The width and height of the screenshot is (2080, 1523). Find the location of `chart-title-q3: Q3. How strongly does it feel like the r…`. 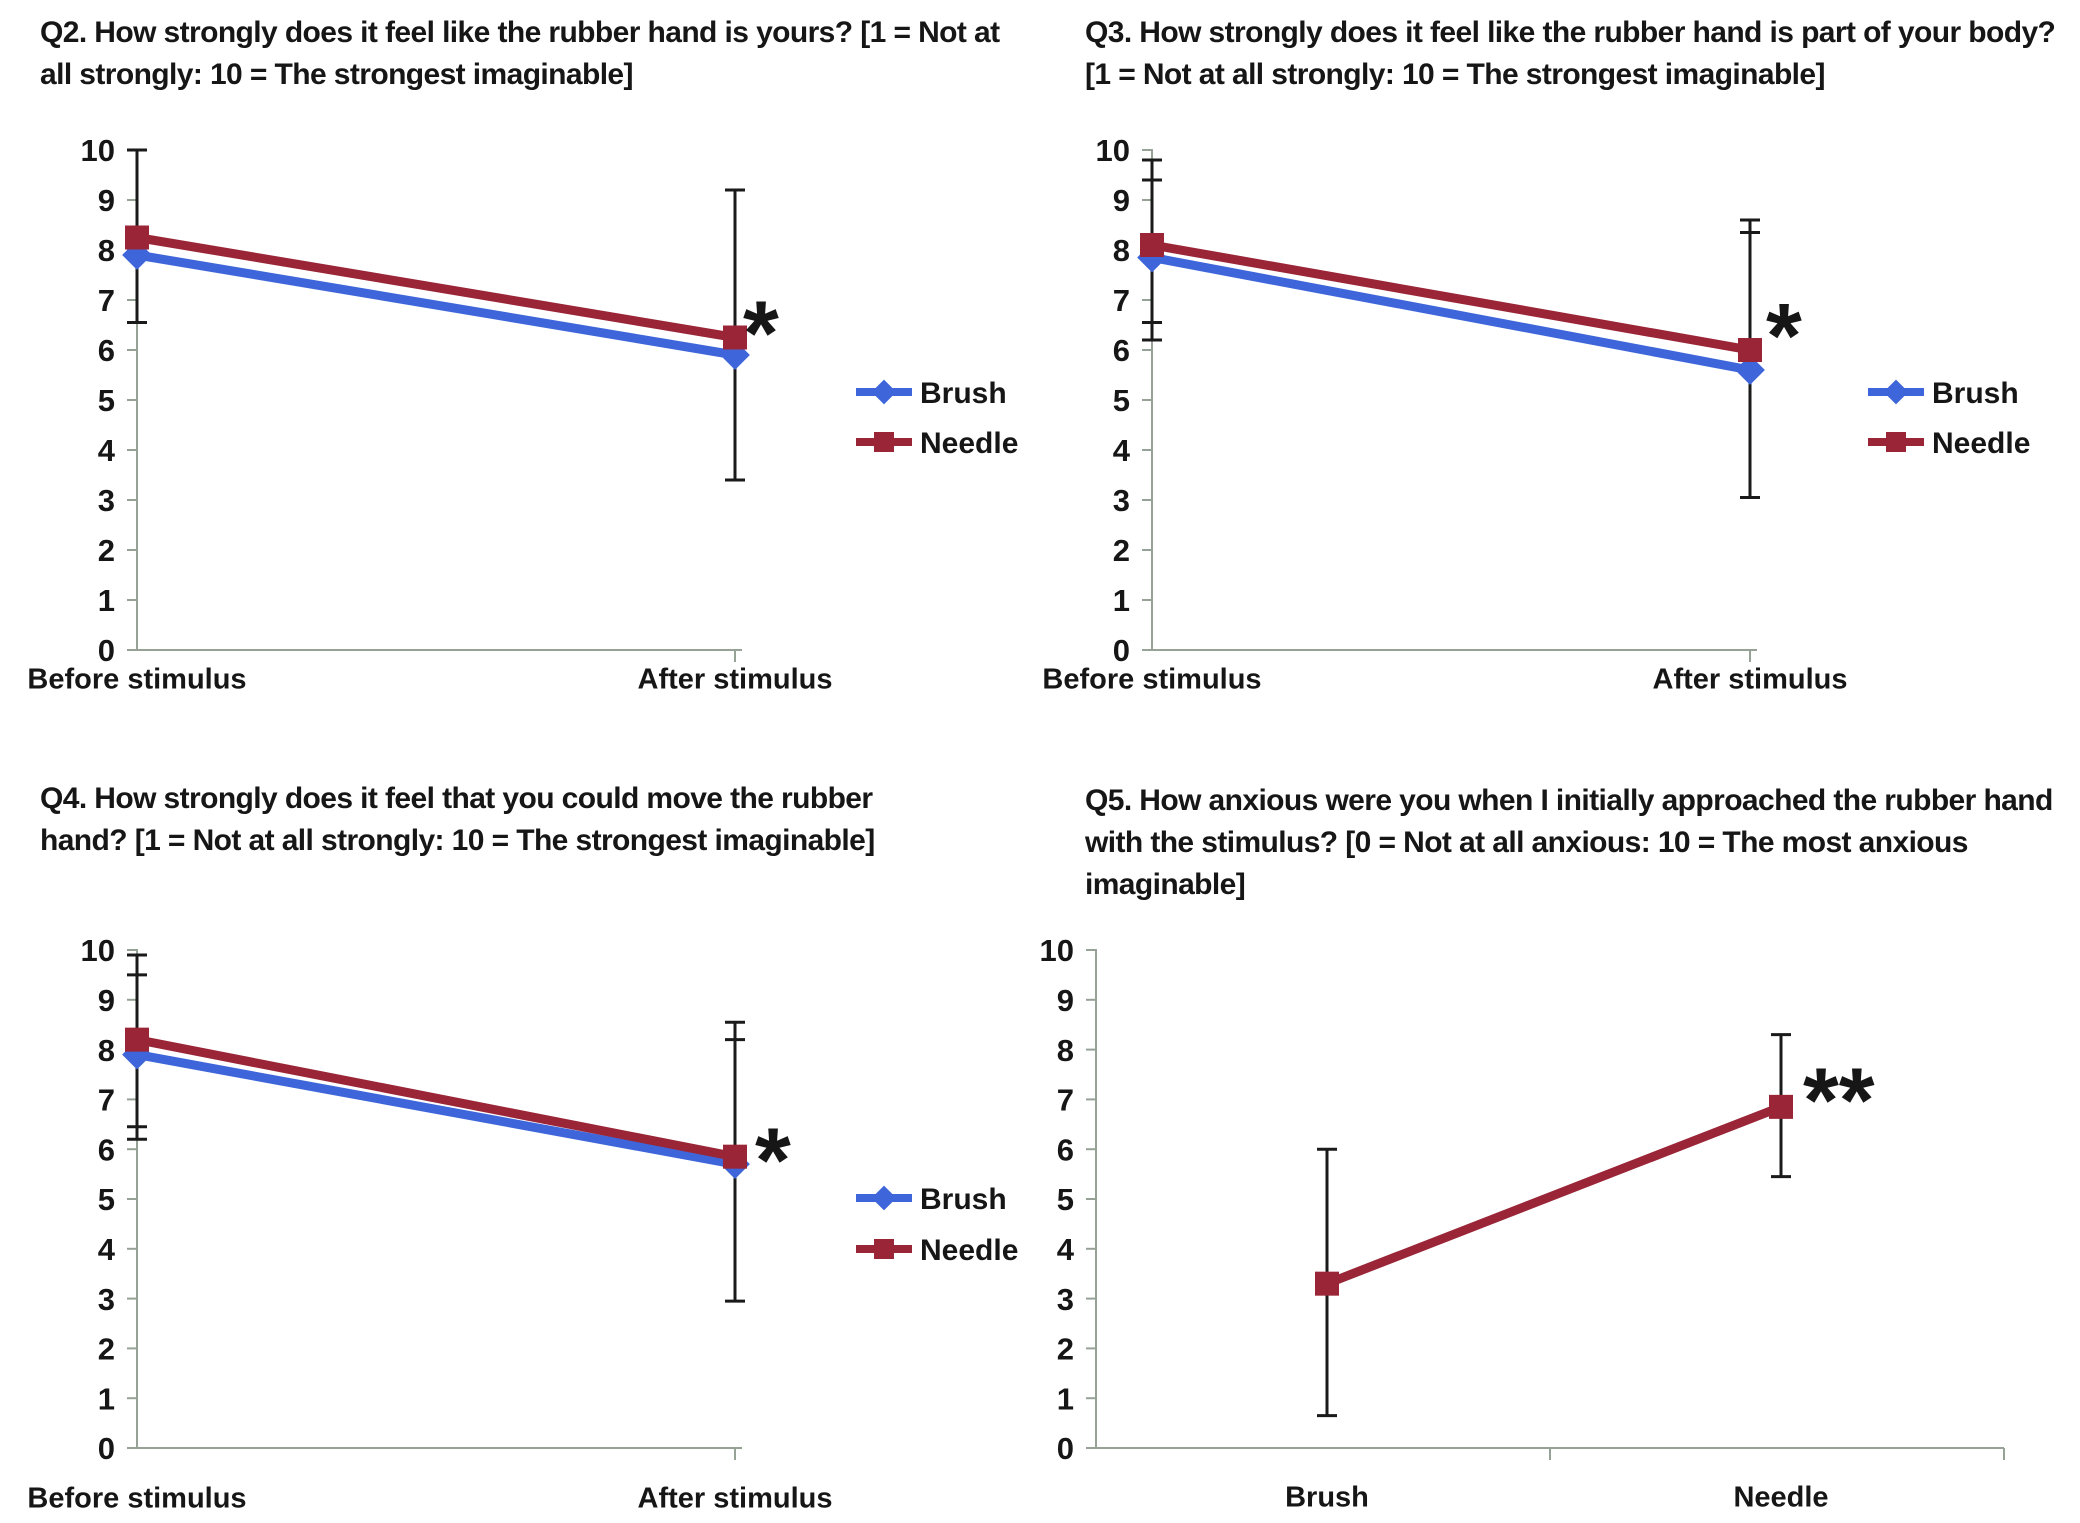

chart-title-q3: Q3. How strongly does it feel like the r… is located at coordinates (1570, 53).